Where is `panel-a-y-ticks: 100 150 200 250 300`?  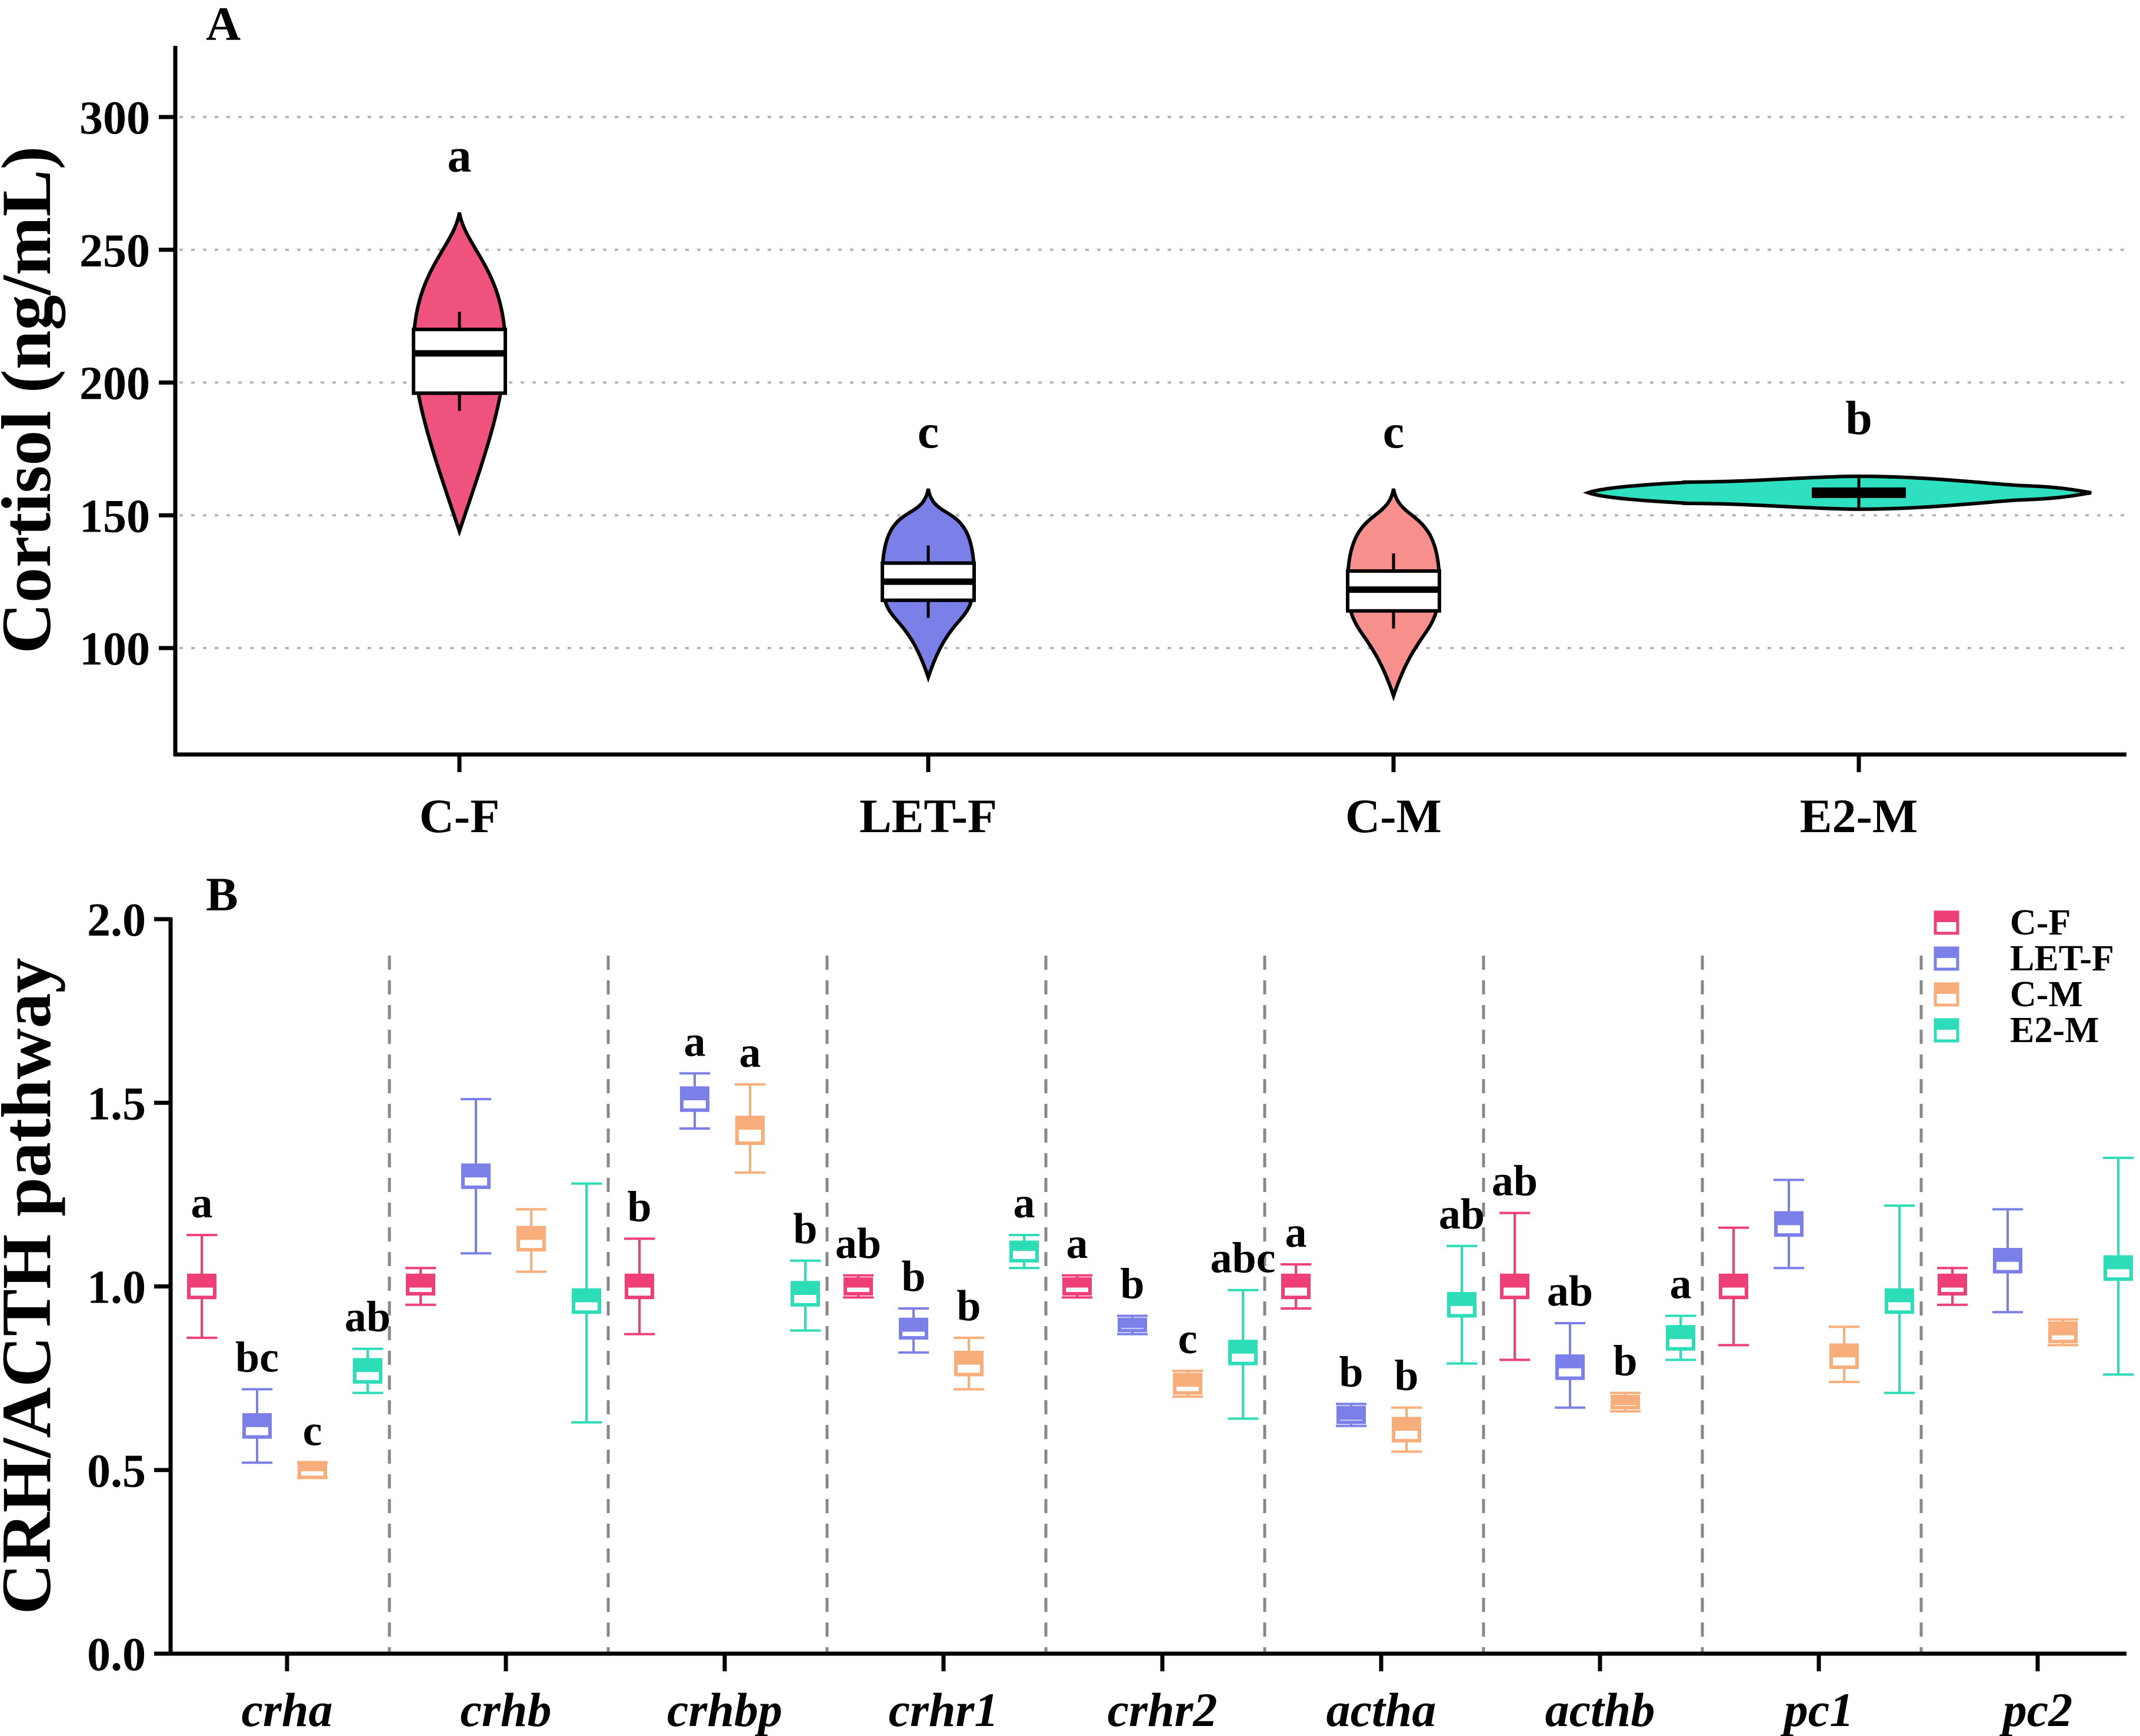
panel-a-y-ticks: 100 150 200 250 300 is located at coordinates (127, 383).